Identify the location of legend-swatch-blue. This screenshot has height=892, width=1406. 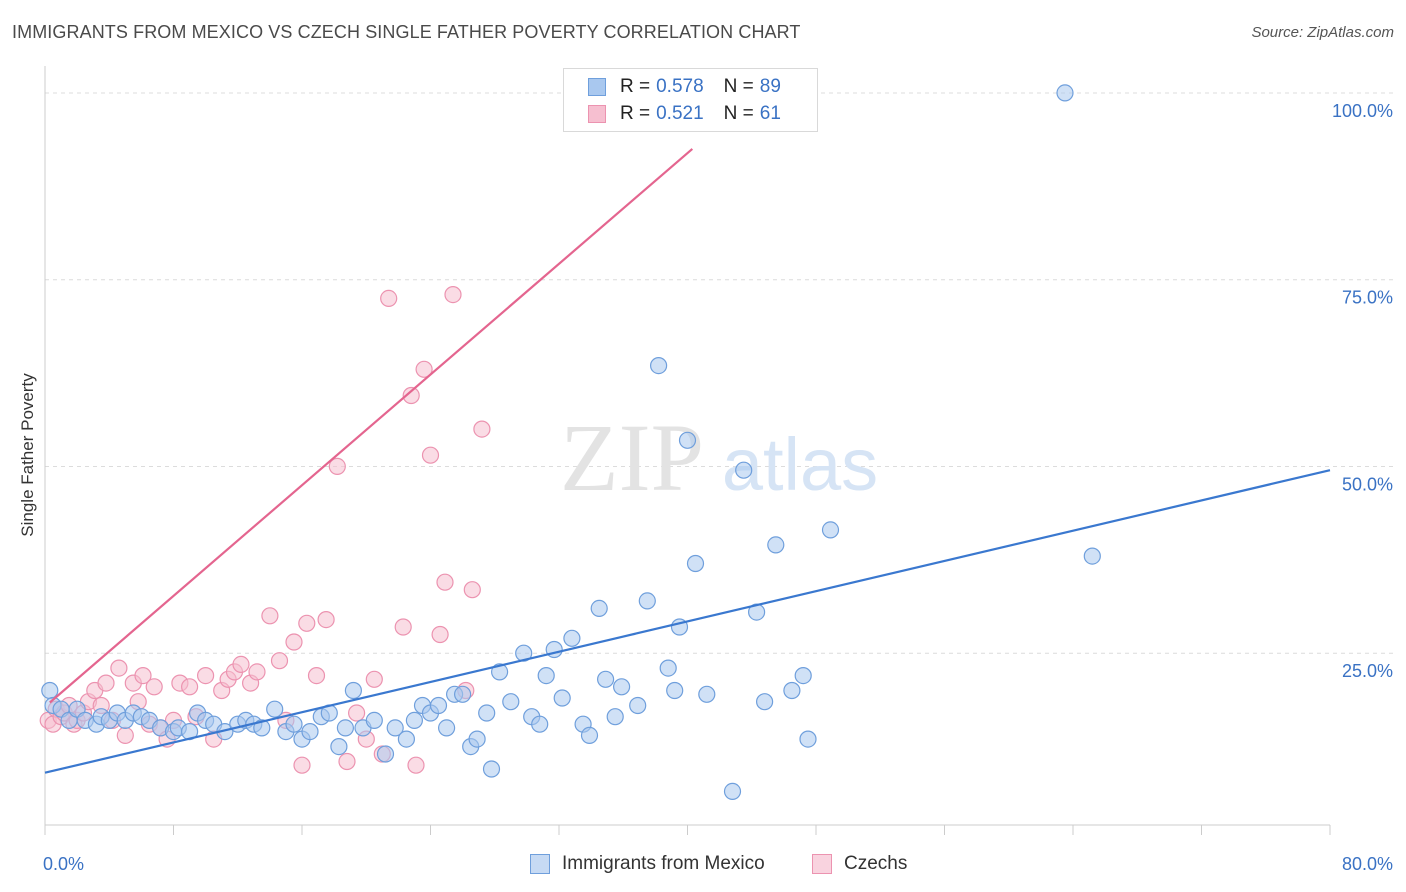
(597, 87).